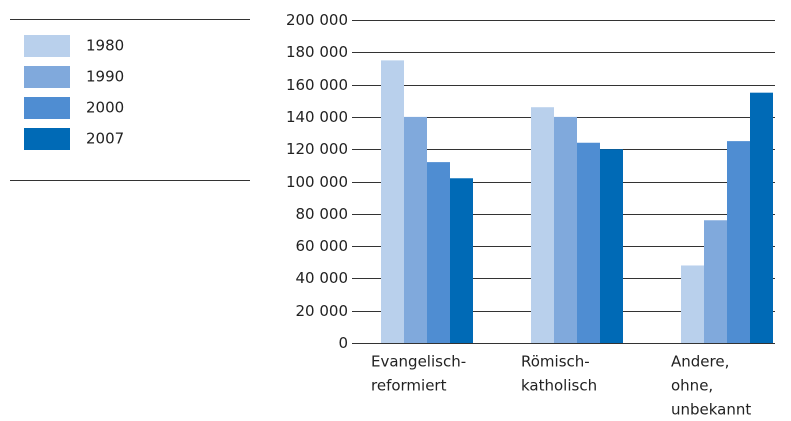 Image resolution: width=791 pixels, height=421 pixels. What do you see at coordinates (711, 410) in the screenshot?
I see `x-tick-label: unbekannt` at bounding box center [711, 410].